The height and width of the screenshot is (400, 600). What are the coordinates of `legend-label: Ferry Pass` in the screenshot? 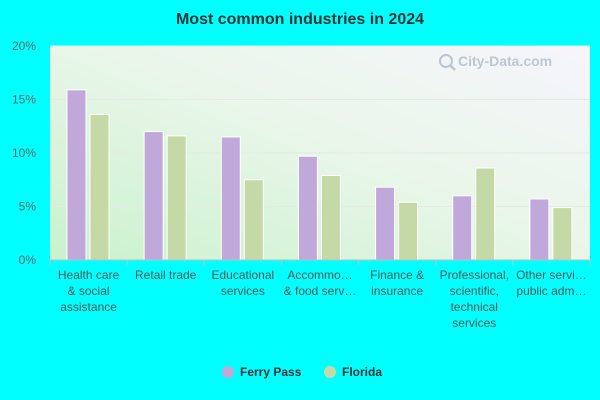 It's located at (271, 372).